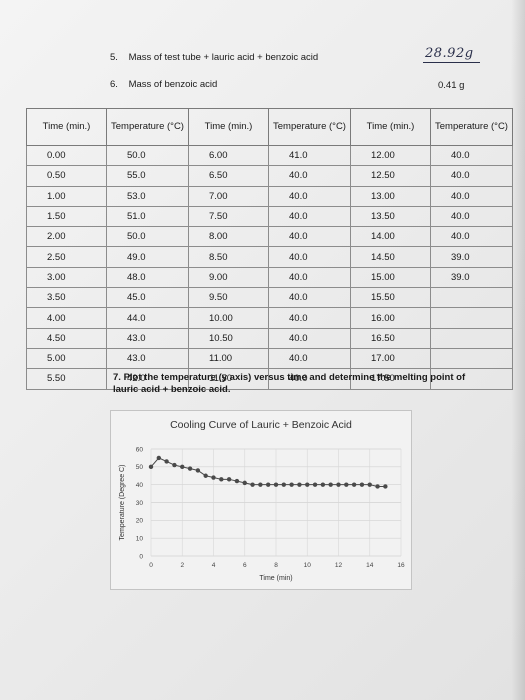  What do you see at coordinates (228, 237) in the screenshot?
I see `table-cell: 8.00` at bounding box center [228, 237].